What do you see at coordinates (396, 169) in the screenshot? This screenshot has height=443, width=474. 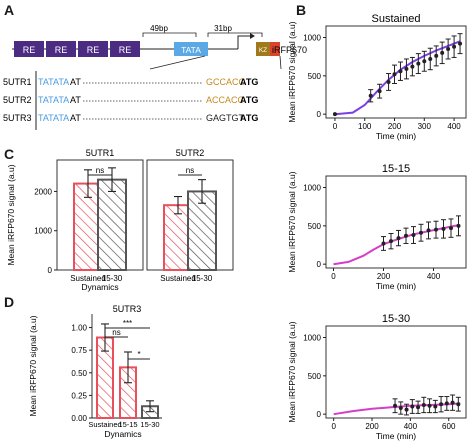 I see `subplot-title: 15-15` at bounding box center [396, 169].